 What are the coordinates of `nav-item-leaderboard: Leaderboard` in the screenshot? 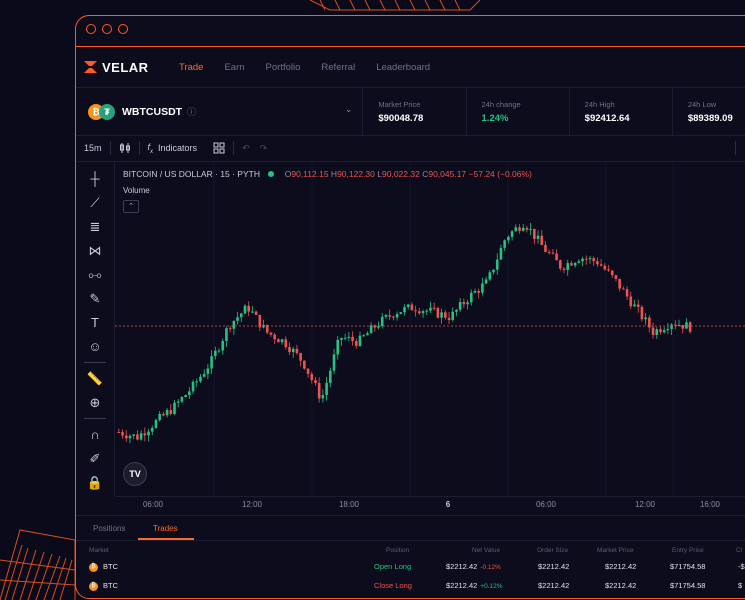 It's located at (403, 67).